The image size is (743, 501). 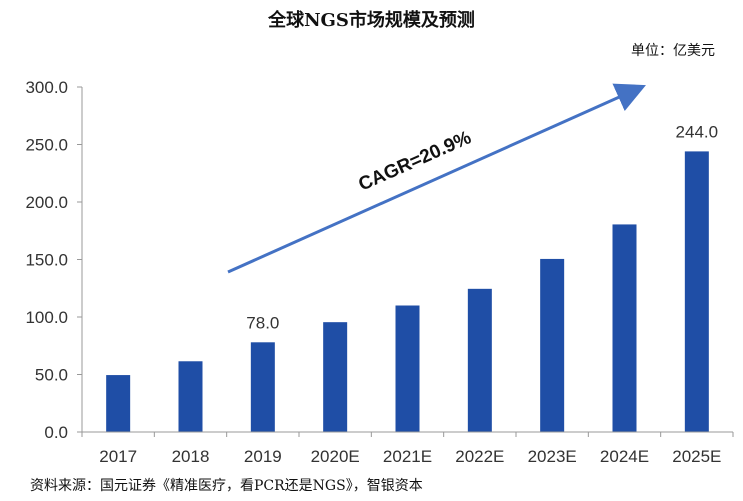 What do you see at coordinates (552, 456) in the screenshot?
I see `x-tick-label: 2023E` at bounding box center [552, 456].